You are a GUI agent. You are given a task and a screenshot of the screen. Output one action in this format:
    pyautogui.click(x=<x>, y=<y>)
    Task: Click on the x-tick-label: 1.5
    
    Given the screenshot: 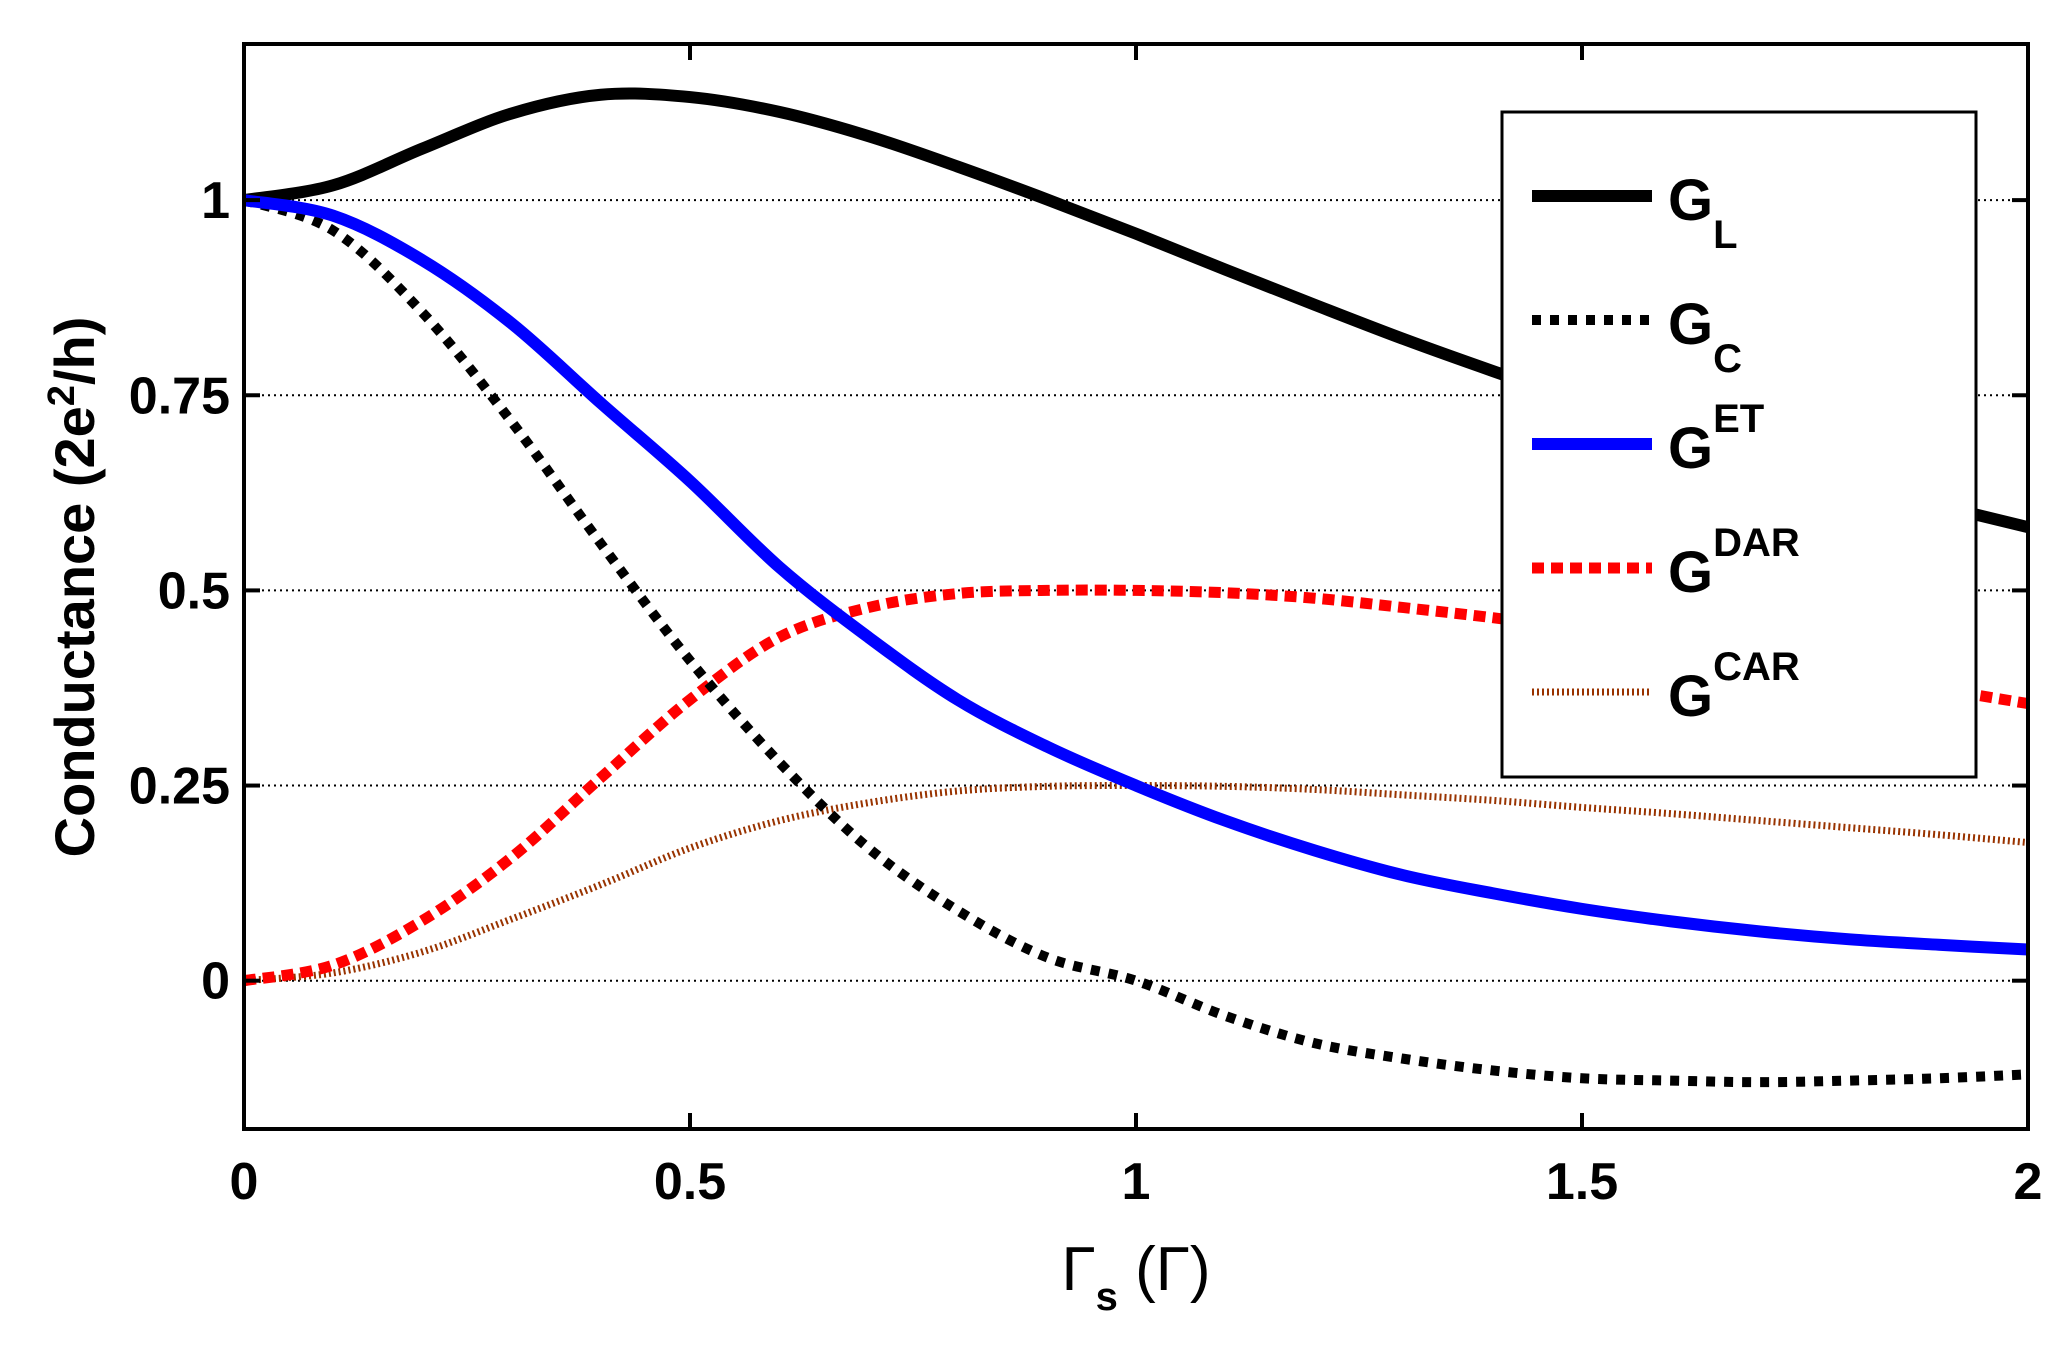 What is the action you would take?
    pyautogui.click(x=1582, y=1182)
    